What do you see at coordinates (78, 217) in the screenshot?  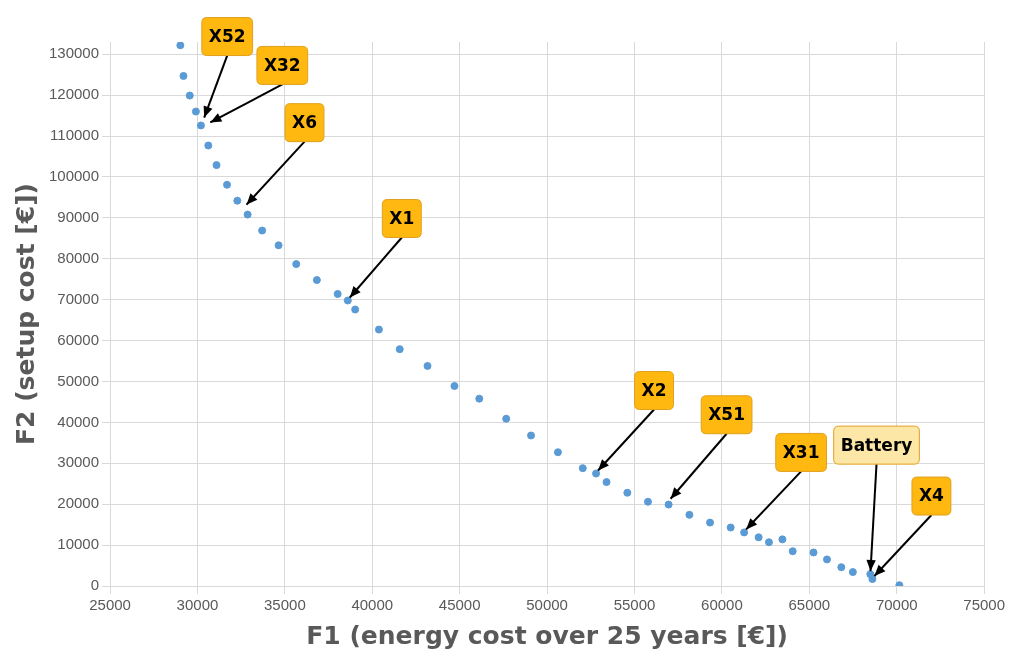 I see `y-tick-label: 90000` at bounding box center [78, 217].